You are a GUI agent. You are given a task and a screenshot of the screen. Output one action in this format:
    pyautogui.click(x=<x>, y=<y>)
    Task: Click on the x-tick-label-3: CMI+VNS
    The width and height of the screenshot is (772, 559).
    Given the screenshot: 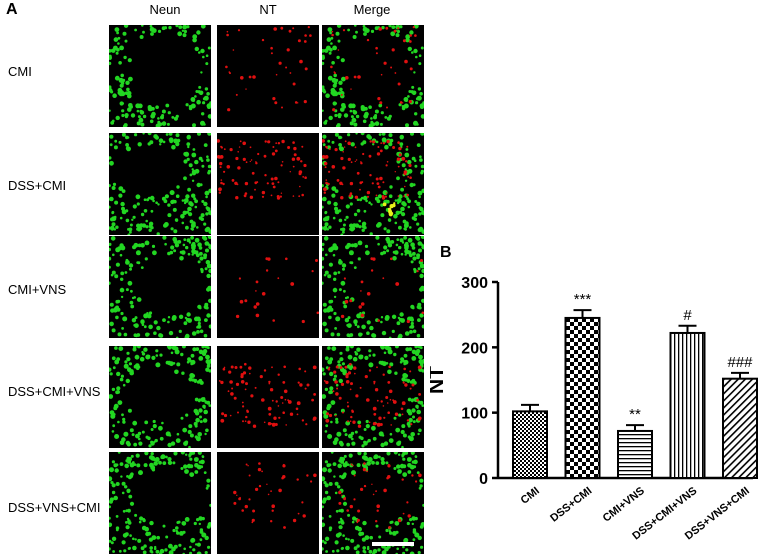 What is the action you would take?
    pyautogui.click(x=624, y=505)
    